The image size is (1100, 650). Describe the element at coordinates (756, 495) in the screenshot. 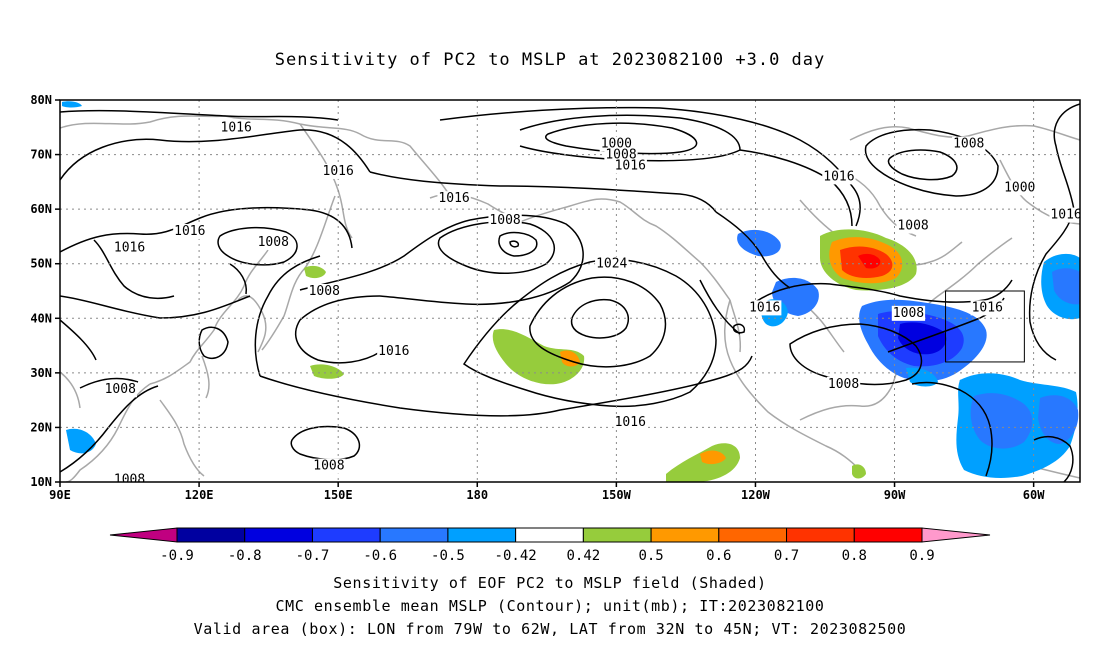

I see `lon-tick-label: 120W` at that location.